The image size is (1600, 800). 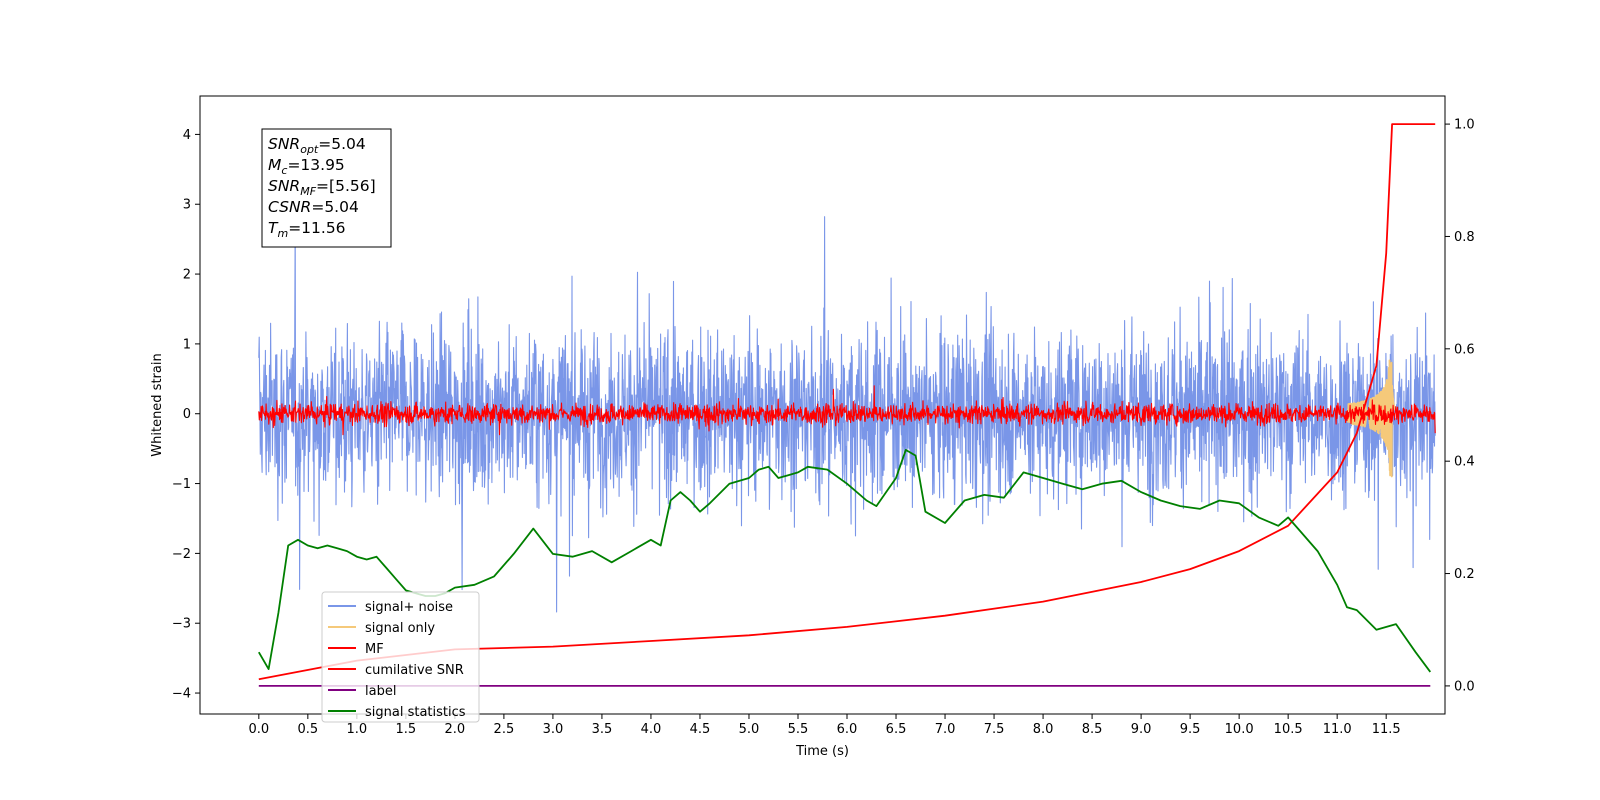 What do you see at coordinates (374, 649) in the screenshot?
I see `legend-entry-label: MF` at bounding box center [374, 649].